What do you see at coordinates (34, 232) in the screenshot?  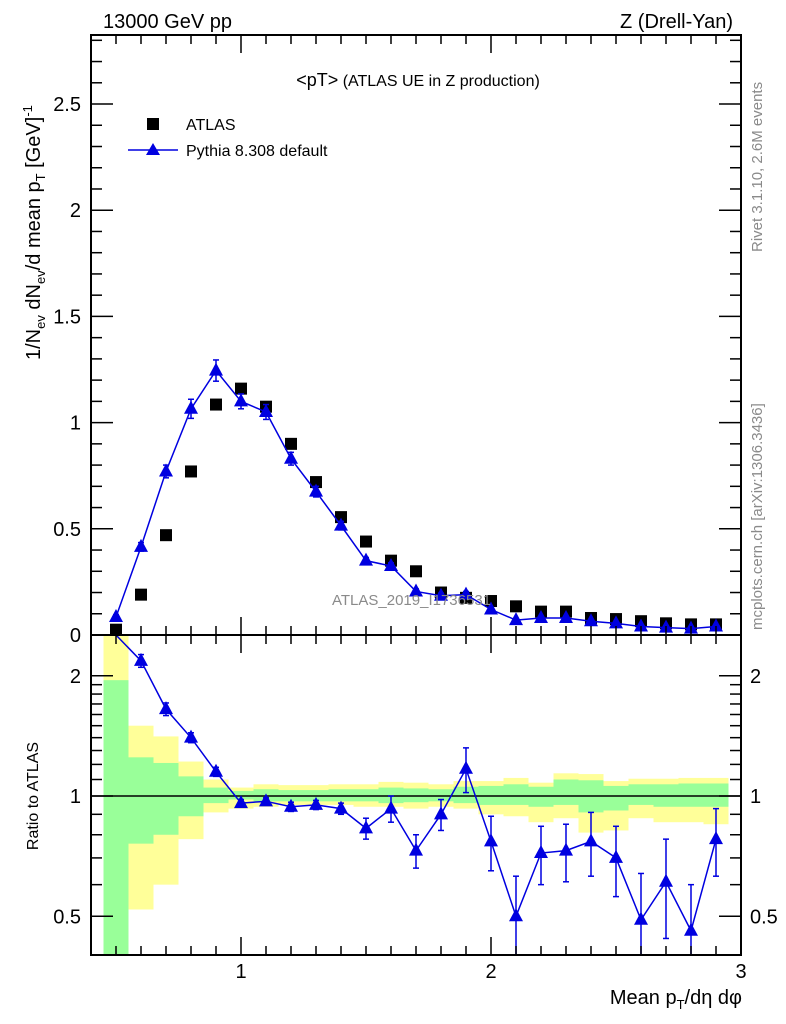 I see `main-y-axis-label: 1/Nev dNev/d mean pT [GeV]-1` at bounding box center [34, 232].